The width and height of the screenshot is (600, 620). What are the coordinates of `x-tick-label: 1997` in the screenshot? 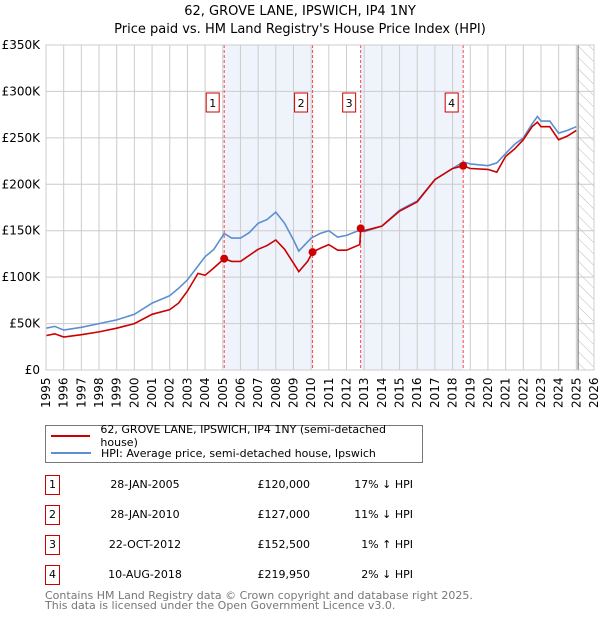 It's located at (81, 392).